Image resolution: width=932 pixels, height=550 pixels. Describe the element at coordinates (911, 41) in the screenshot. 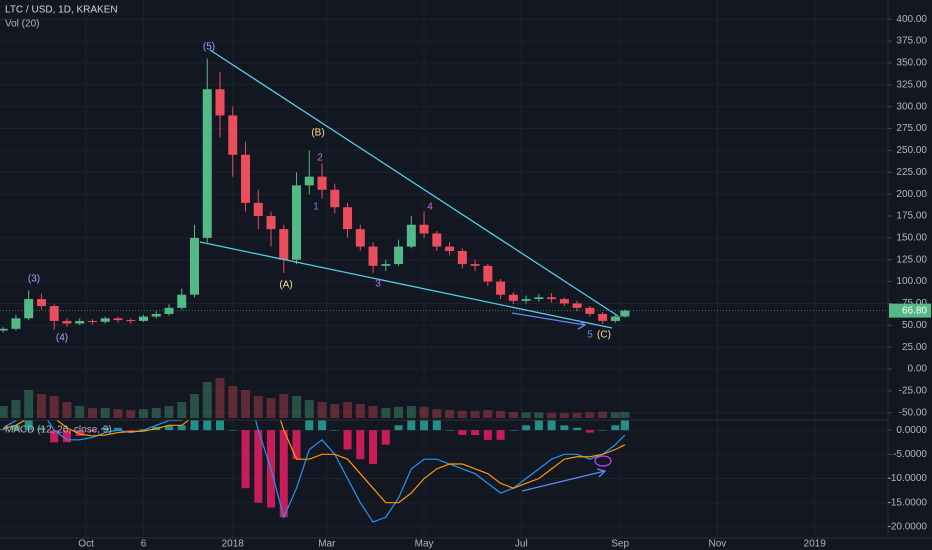

I see `y-tick-label: 375.00` at that location.